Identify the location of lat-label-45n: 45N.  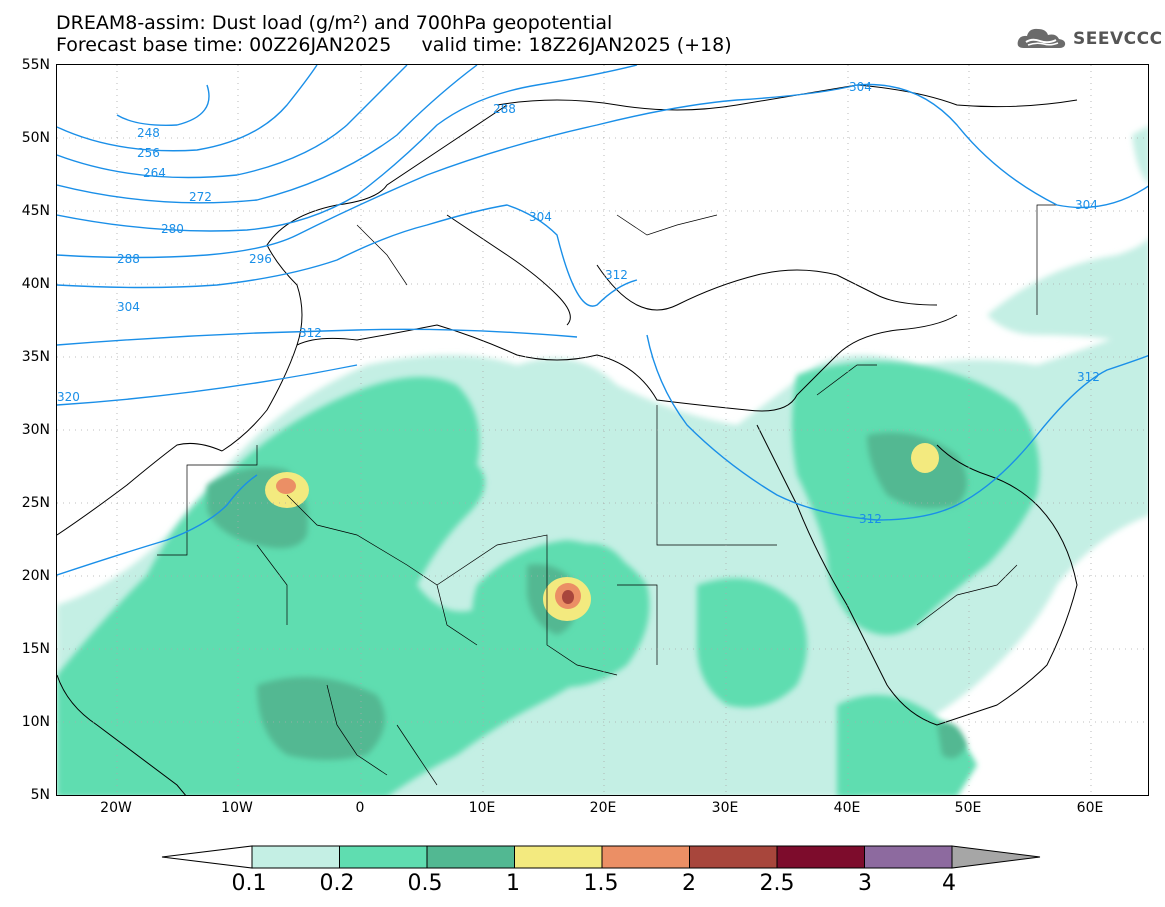
(35, 211).